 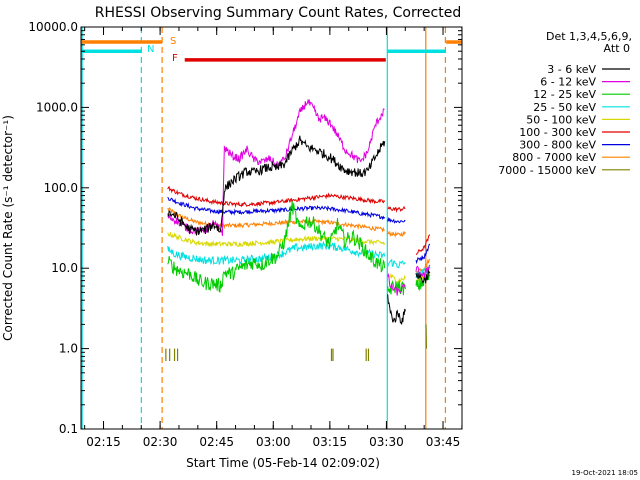 What do you see at coordinates (68, 349) in the screenshot?
I see `y-tick-label: 1.0` at bounding box center [68, 349].